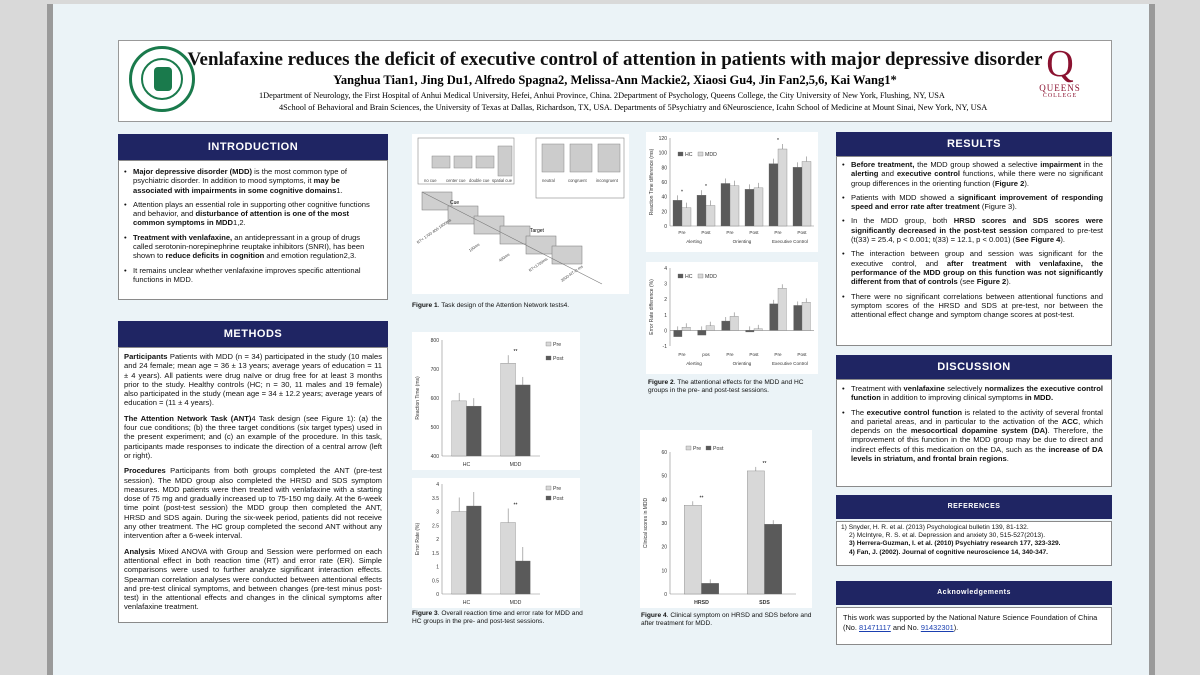 The height and width of the screenshot is (675, 1200). I want to click on target-label-2: congruent, so click(577, 180).